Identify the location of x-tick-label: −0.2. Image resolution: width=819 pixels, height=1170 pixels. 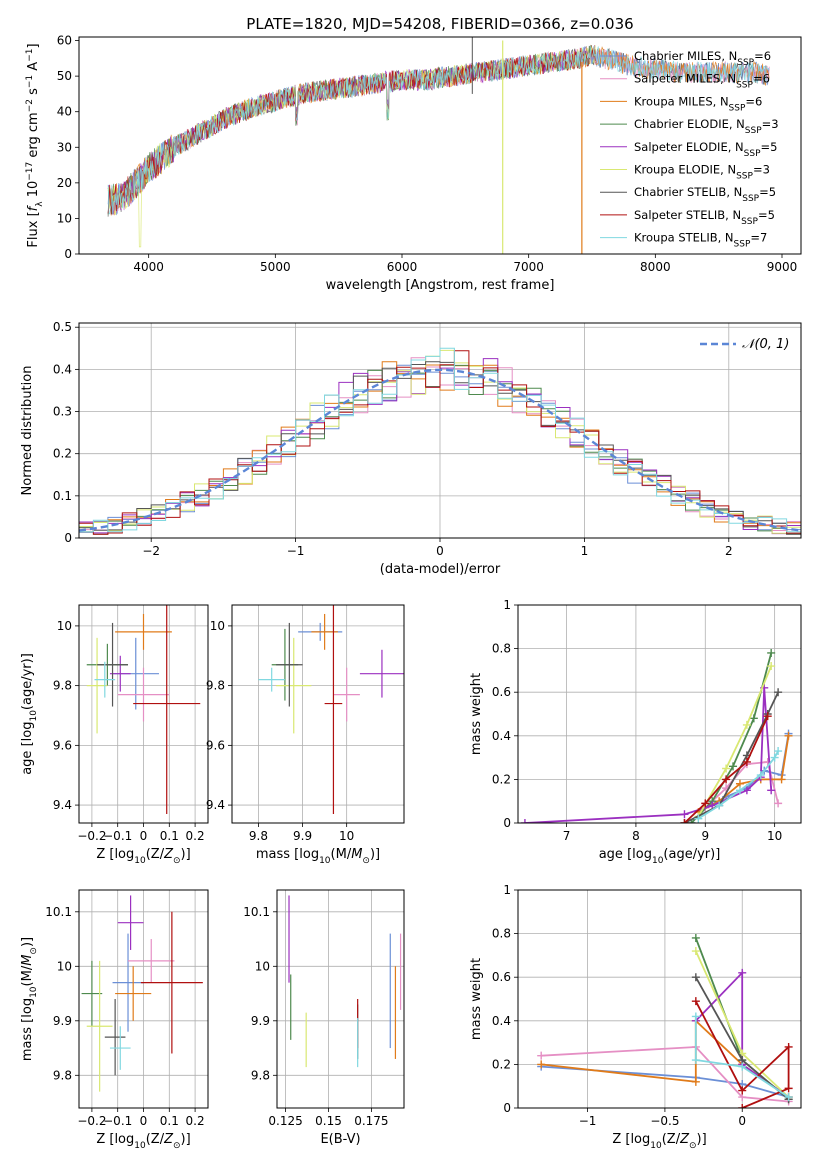
(91, 836).